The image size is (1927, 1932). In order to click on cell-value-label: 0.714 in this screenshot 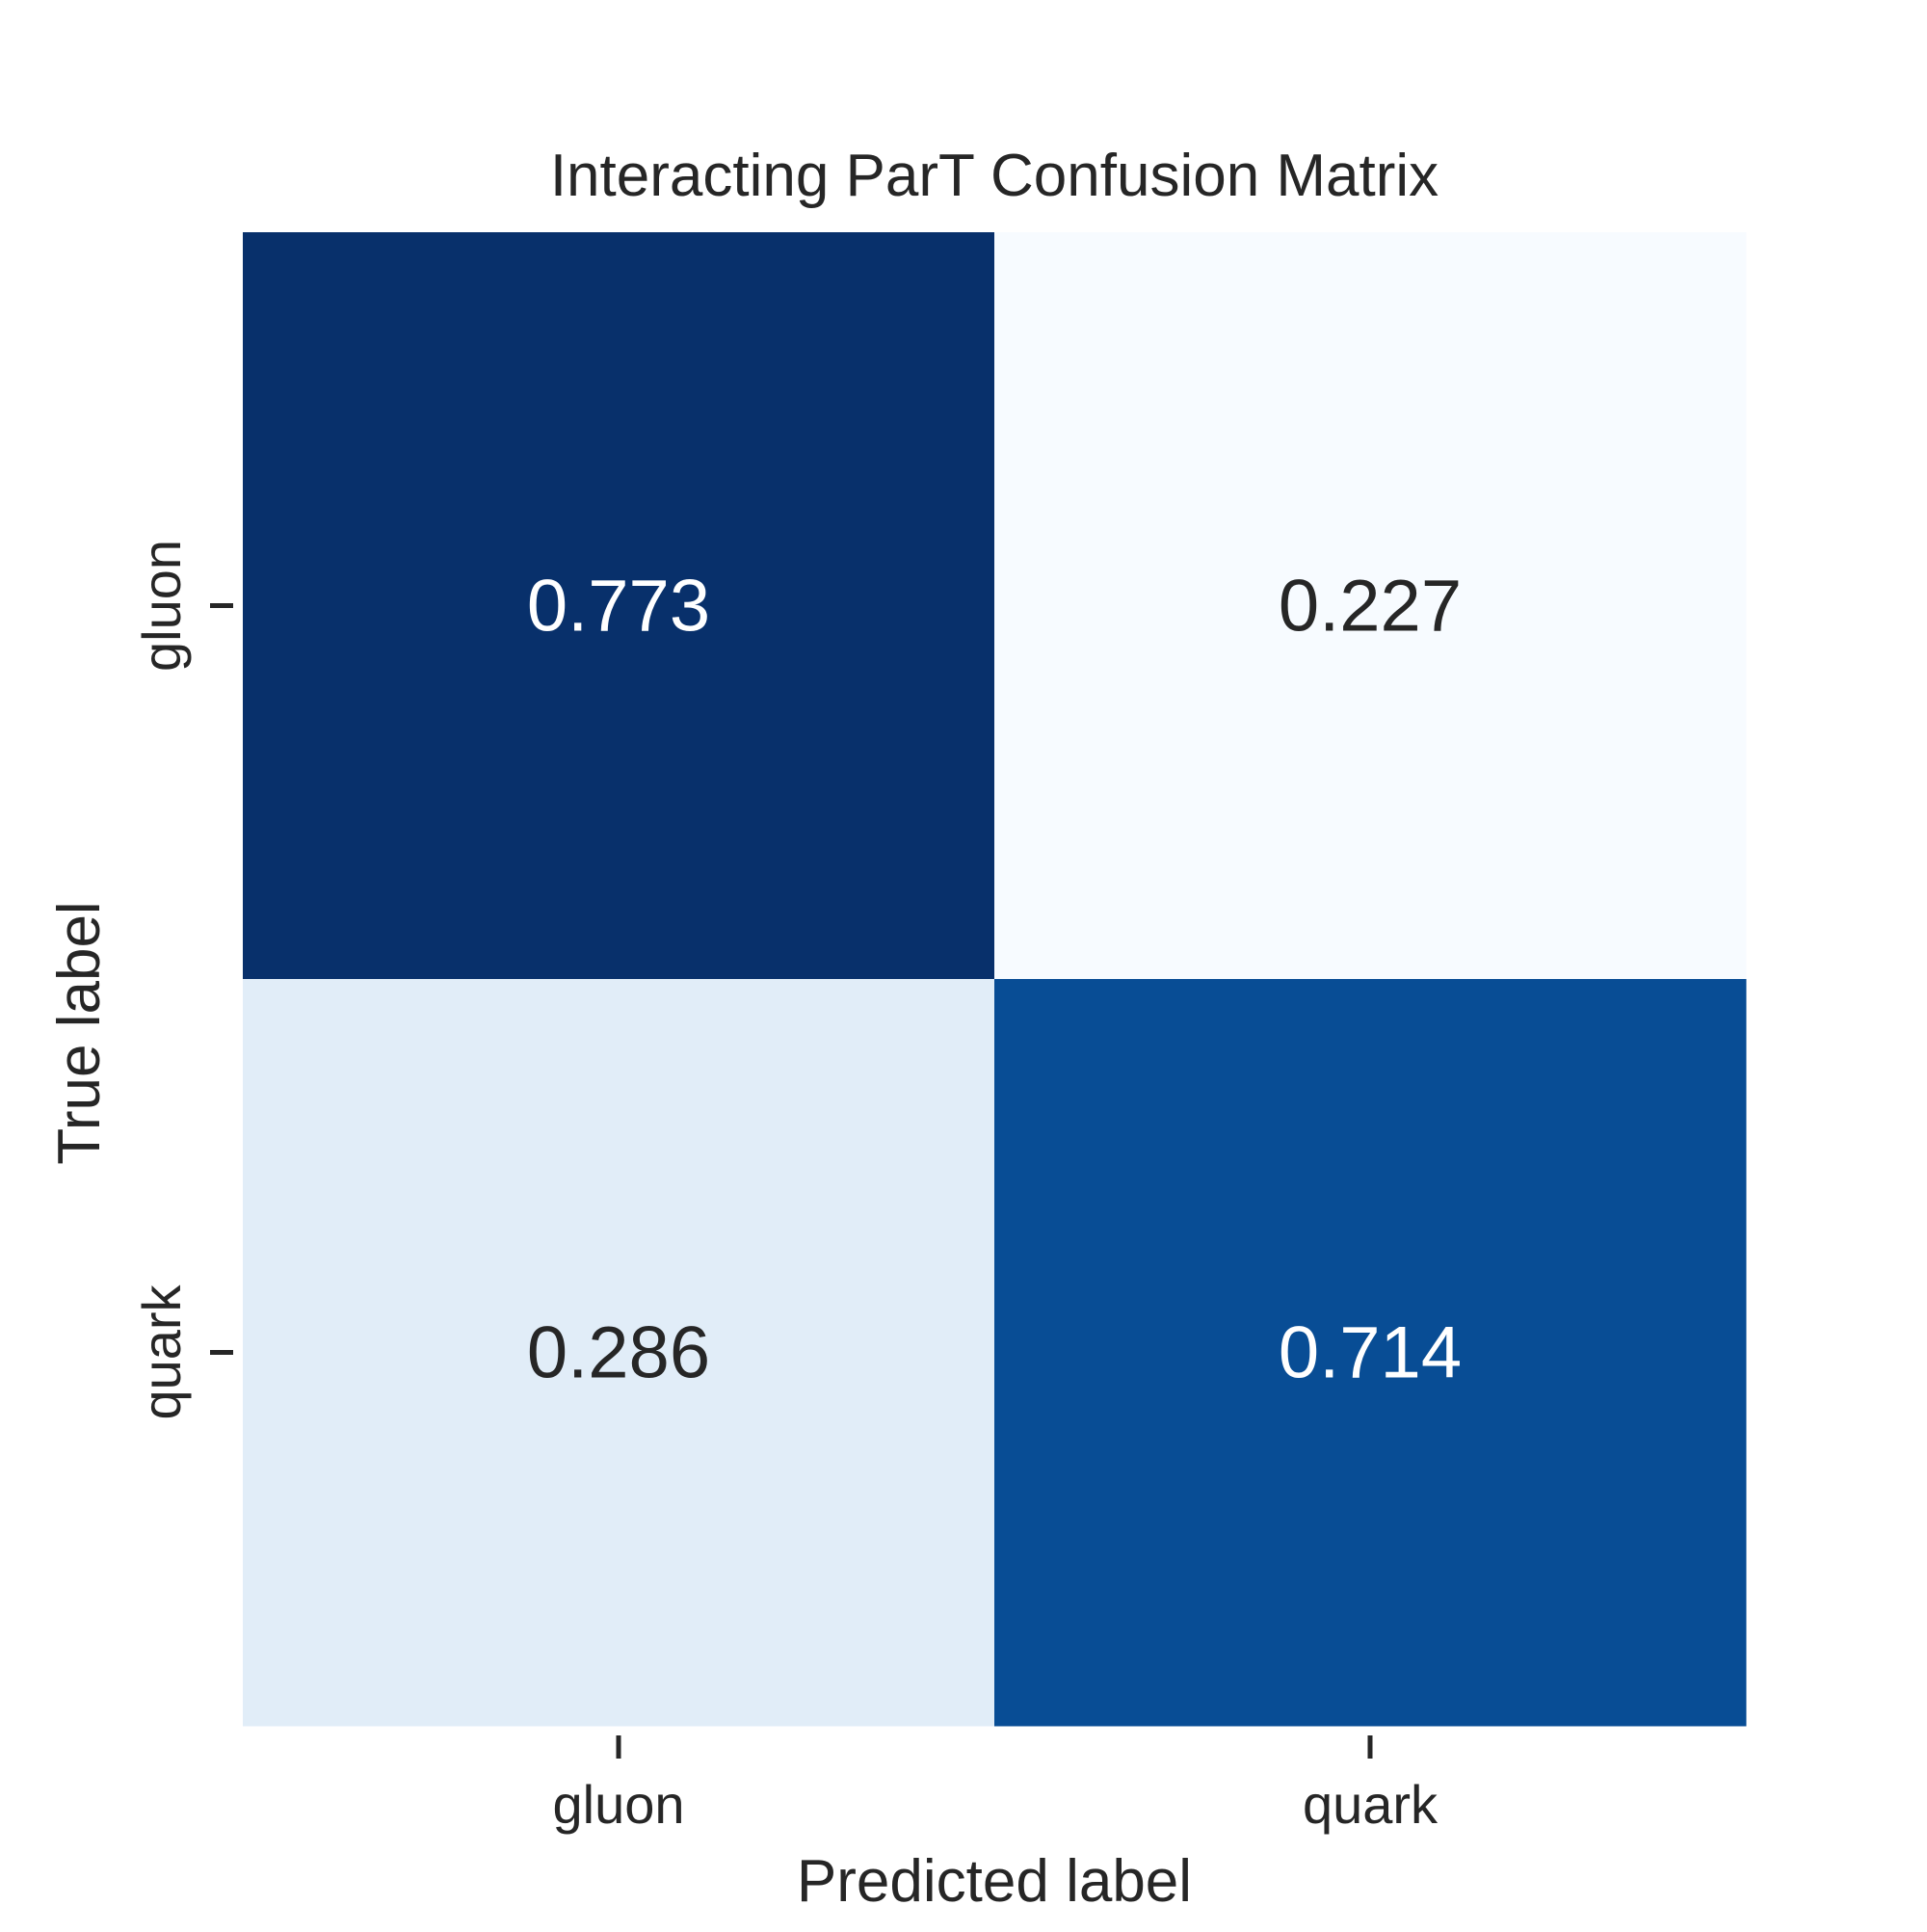, I will do `click(1370, 1353)`.